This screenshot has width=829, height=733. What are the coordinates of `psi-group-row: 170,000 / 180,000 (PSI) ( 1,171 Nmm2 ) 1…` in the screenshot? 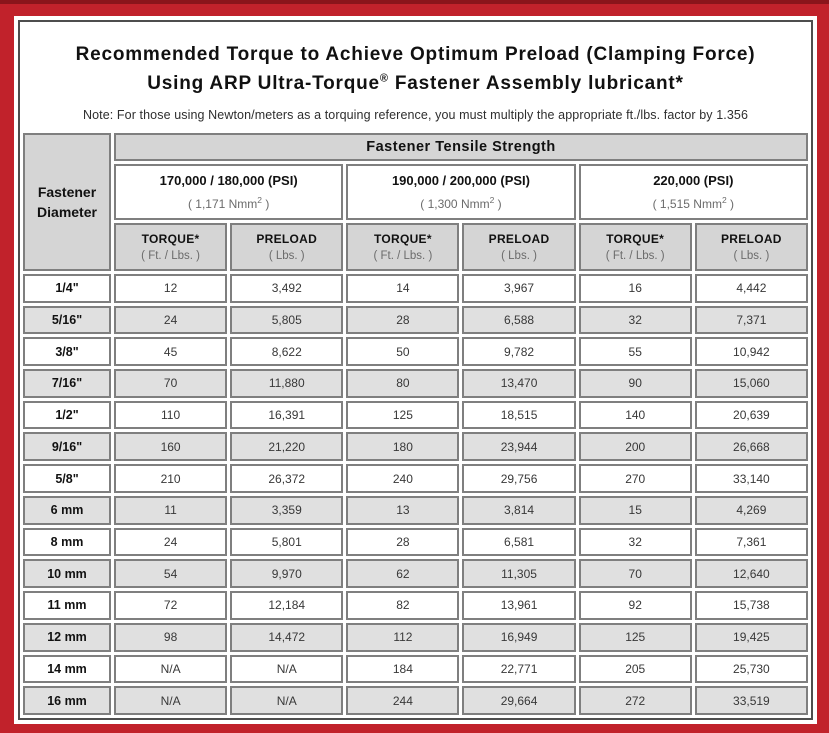 It's located at (415, 191).